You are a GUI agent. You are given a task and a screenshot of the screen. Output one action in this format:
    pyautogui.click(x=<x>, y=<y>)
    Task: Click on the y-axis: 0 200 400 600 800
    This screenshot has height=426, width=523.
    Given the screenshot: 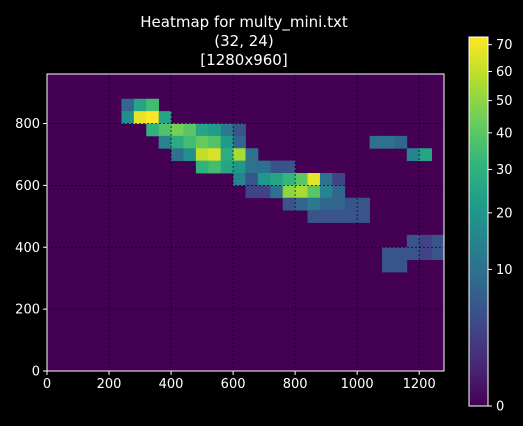 What is the action you would take?
    pyautogui.click(x=31, y=248)
    